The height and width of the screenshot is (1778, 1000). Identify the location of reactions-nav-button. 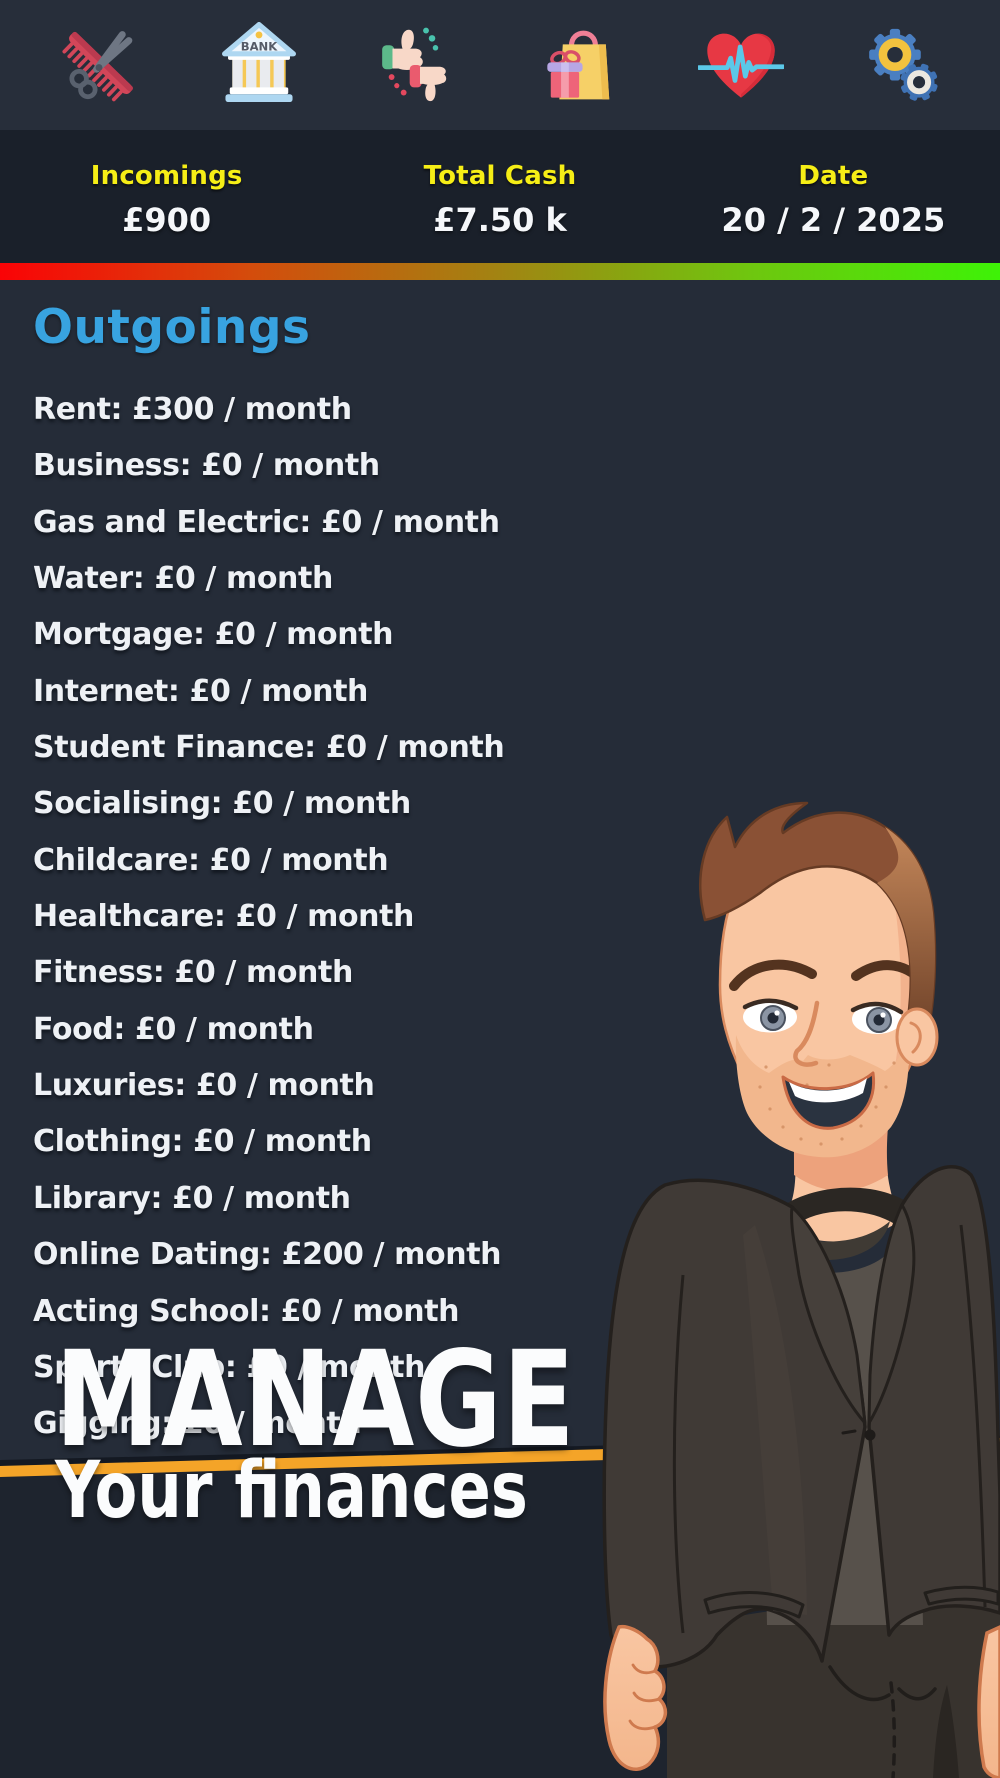
(420, 65).